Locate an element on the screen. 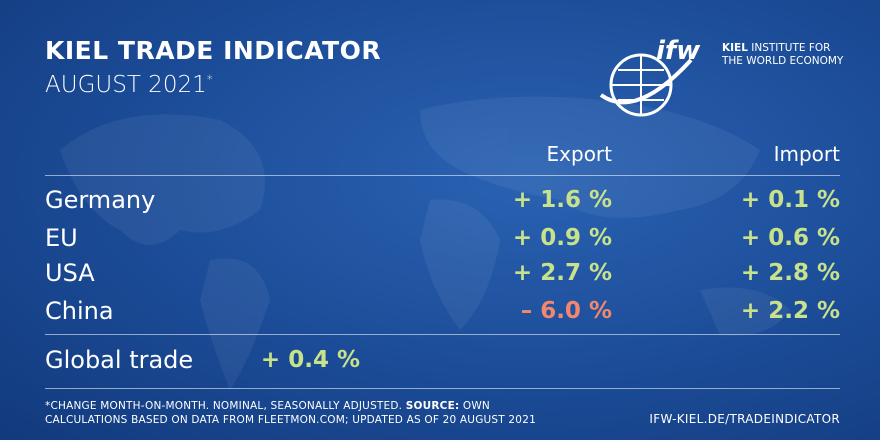 This screenshot has width=880, height=440. import-value: + 0.6 % is located at coordinates (790, 238).